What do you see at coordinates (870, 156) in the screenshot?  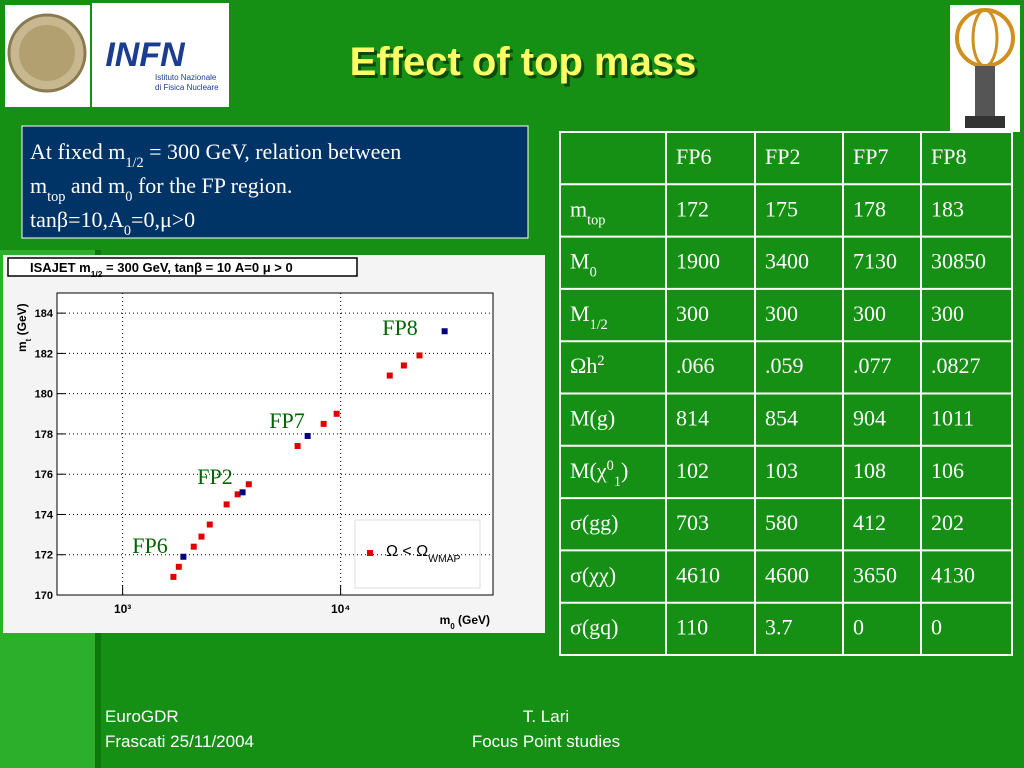 I see `table-header: FP7` at bounding box center [870, 156].